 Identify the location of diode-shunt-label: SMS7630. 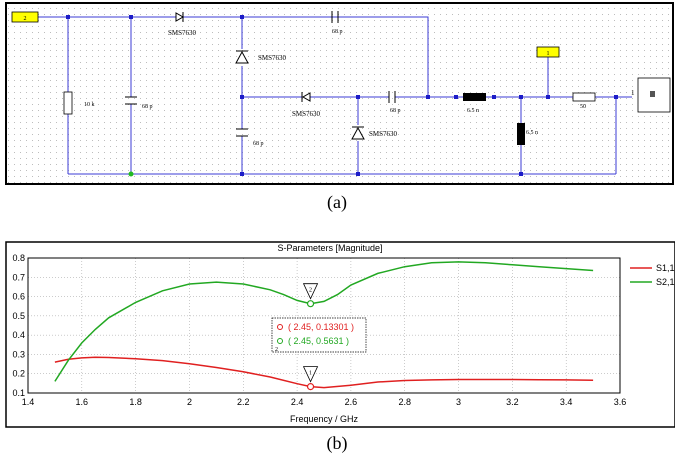
(383, 134).